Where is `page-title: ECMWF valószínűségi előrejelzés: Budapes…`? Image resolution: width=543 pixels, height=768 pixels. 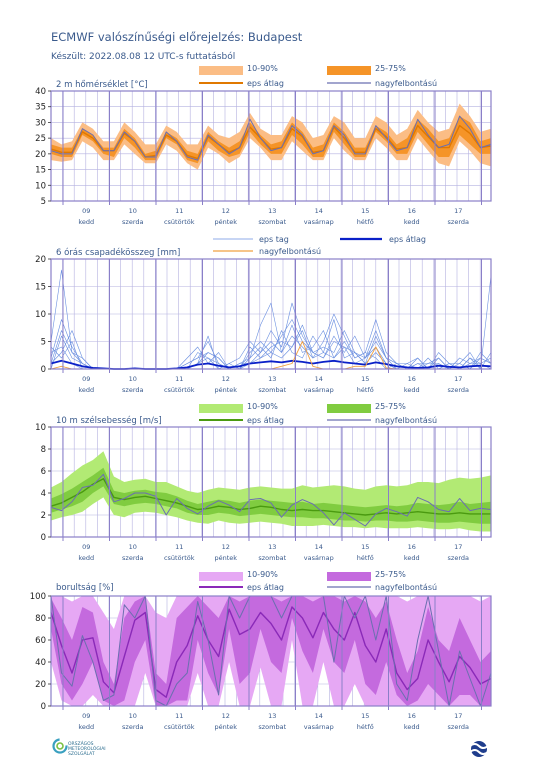 page-title: ECMWF valószínűségi előrejelzés: Budapes… is located at coordinates (177, 37).